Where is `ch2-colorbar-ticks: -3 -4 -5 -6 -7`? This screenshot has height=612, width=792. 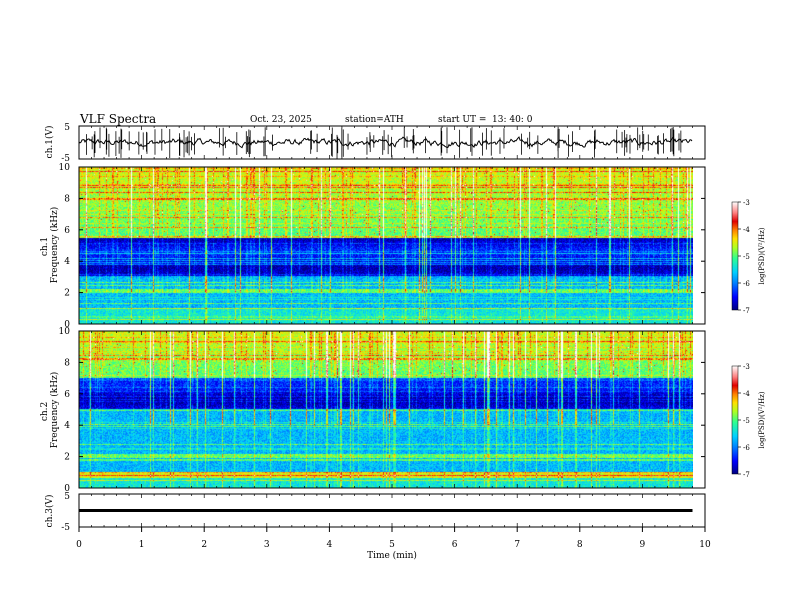
ch2-colorbar-ticks: -3 -4 -5 -6 -7 is located at coordinates (744, 421).